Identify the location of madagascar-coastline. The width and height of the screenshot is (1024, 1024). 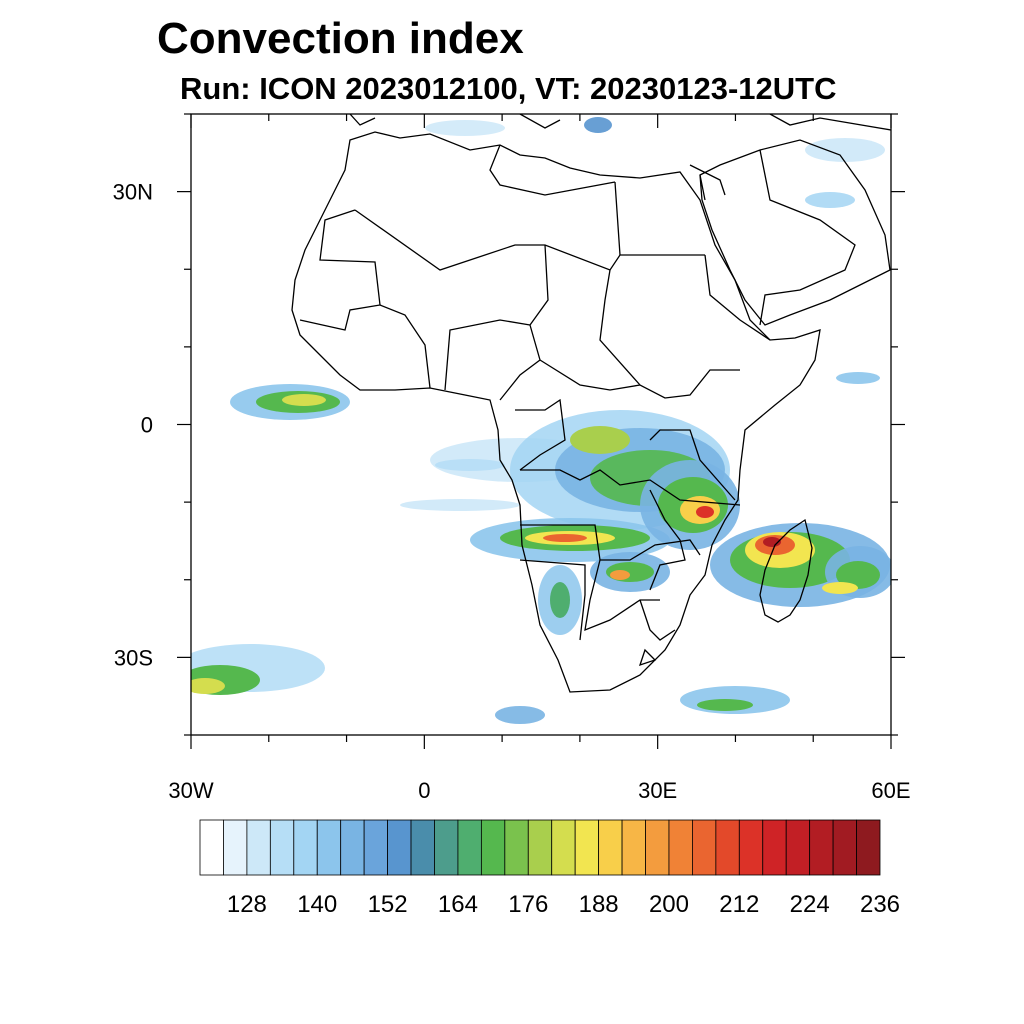
(786, 570).